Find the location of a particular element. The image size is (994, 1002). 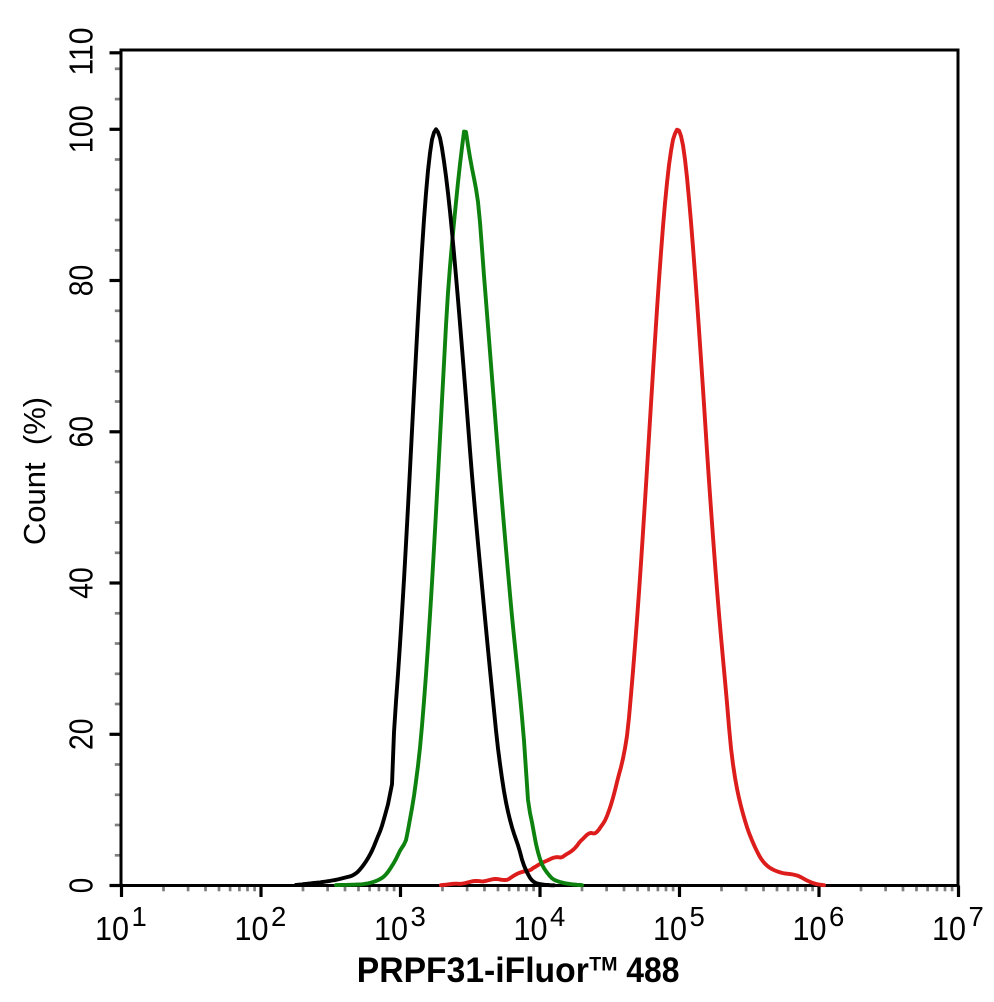

svg-text: 60 is located at coordinates (81, 432).